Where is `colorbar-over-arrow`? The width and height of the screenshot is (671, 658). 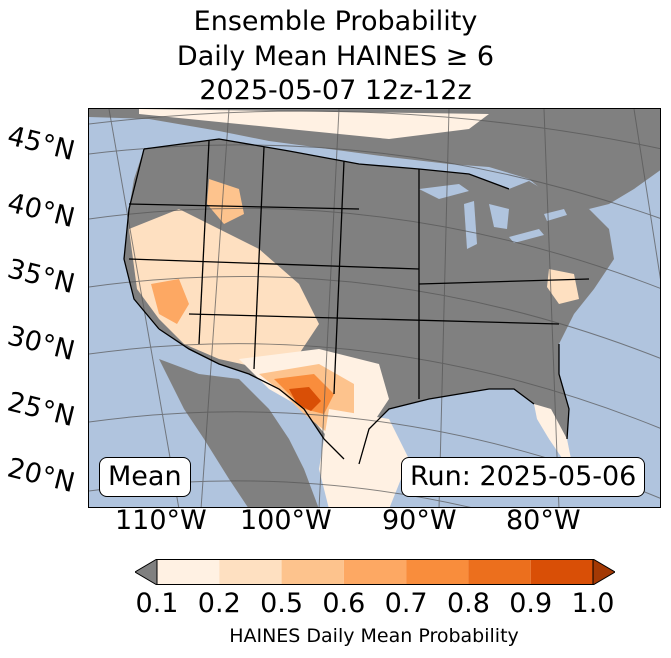
colorbar-over-arrow is located at coordinates (603, 572).